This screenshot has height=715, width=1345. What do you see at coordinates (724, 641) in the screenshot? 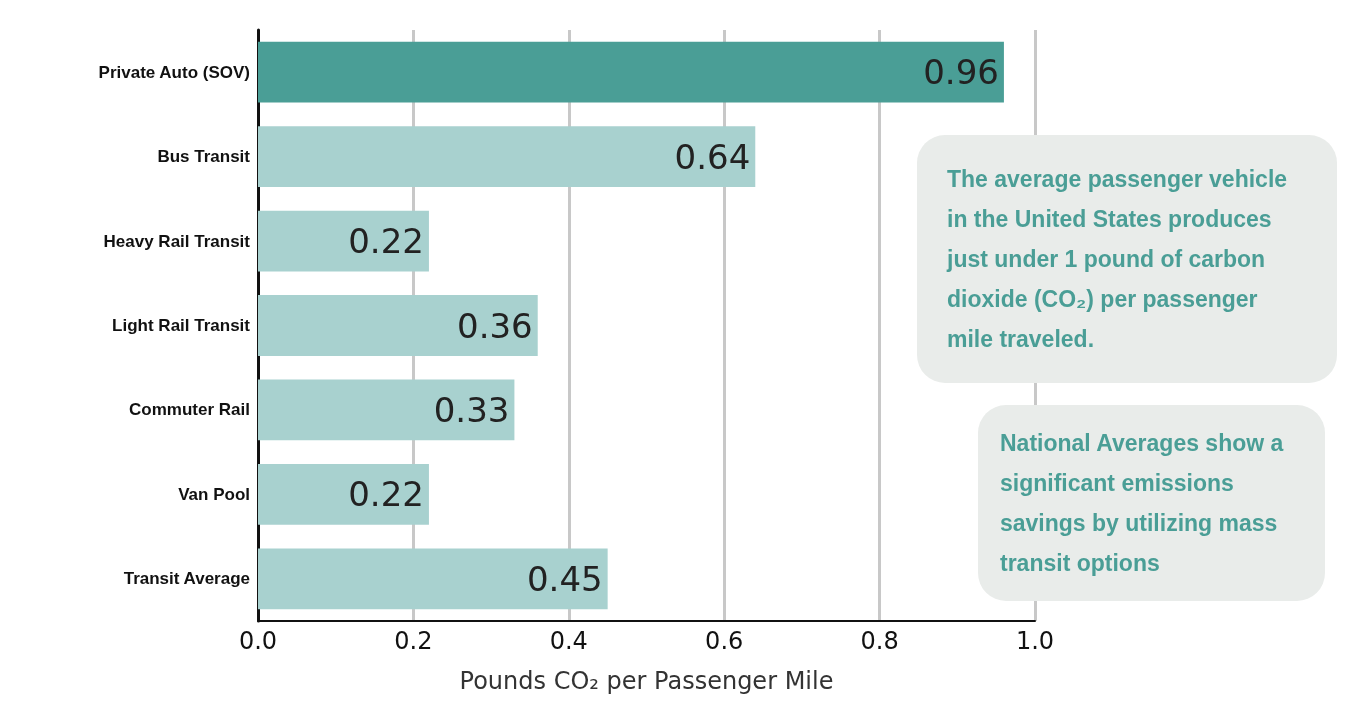
I see `x-tick-label: 0.6` at bounding box center [724, 641].